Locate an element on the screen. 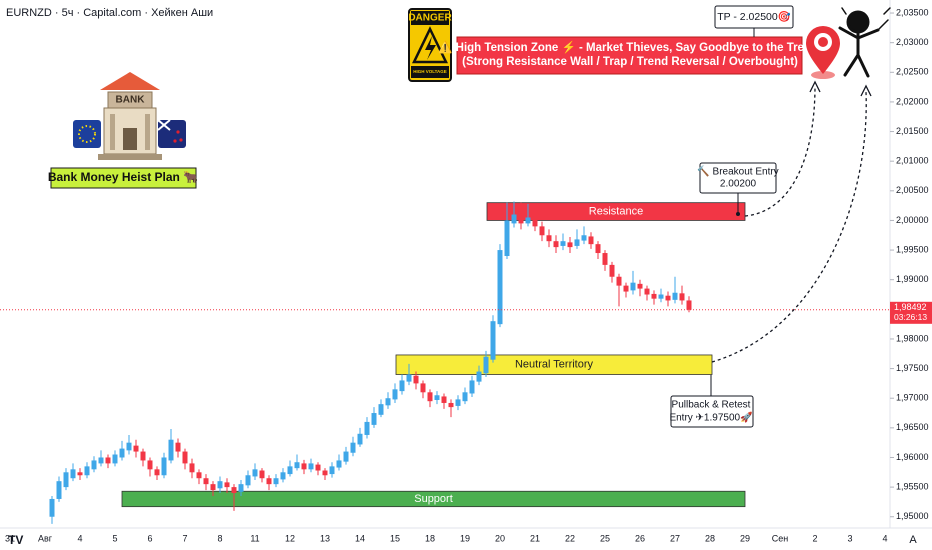  x-tick-label: 15 is located at coordinates (395, 538).